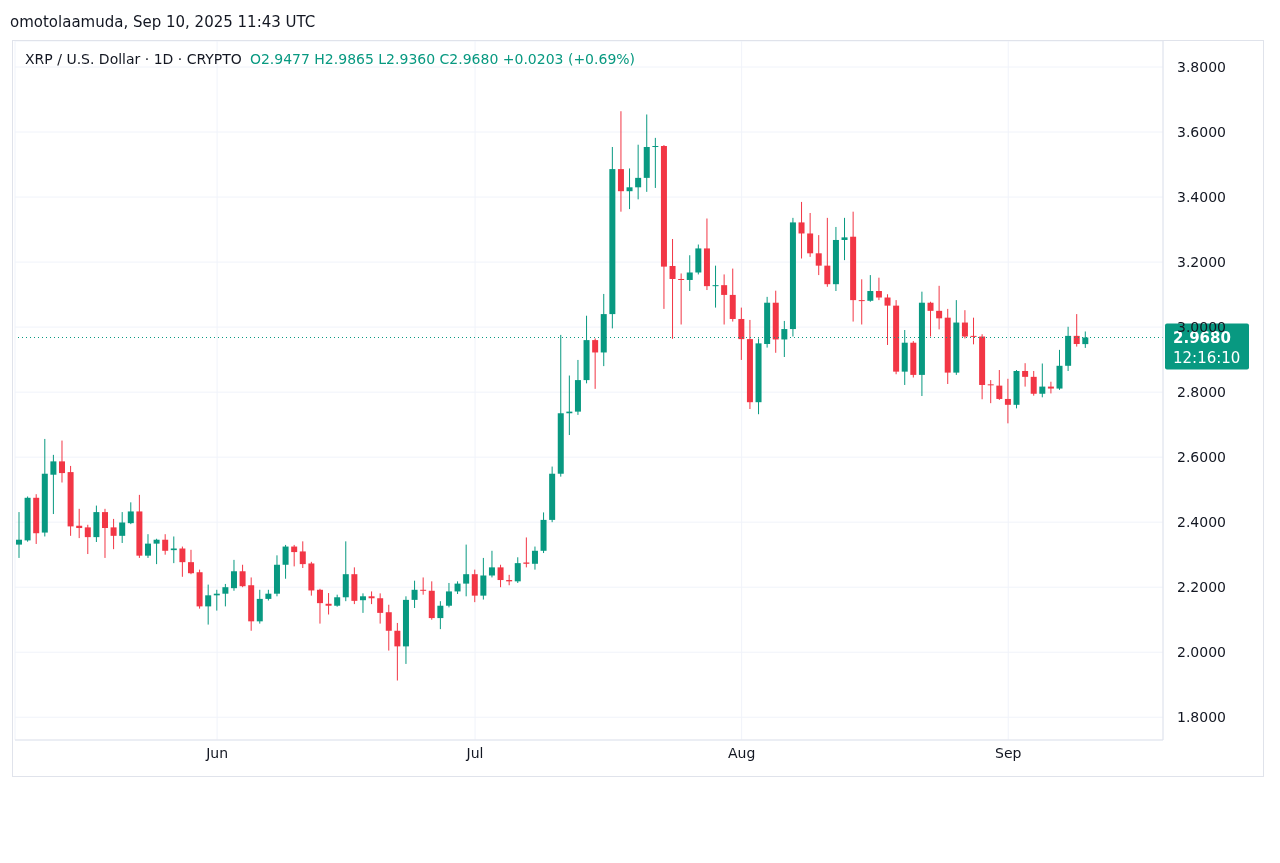  I want to click on y-tick-label: 2.6000, so click(1201, 457).